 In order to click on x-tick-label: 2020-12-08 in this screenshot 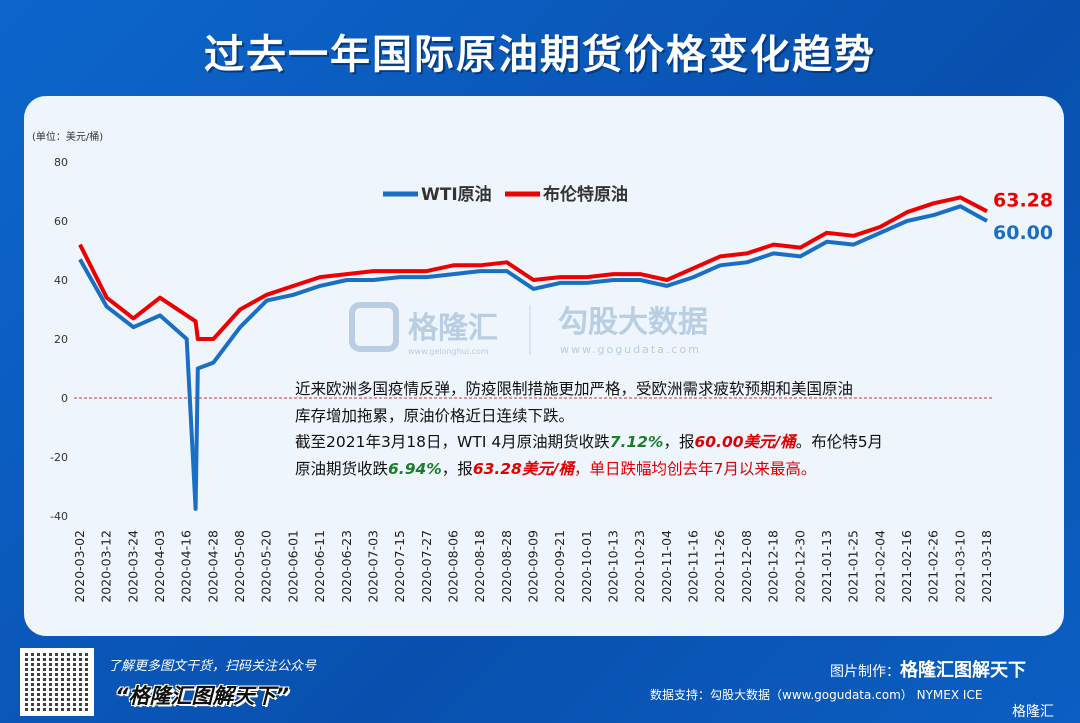, I will do `click(746, 566)`.